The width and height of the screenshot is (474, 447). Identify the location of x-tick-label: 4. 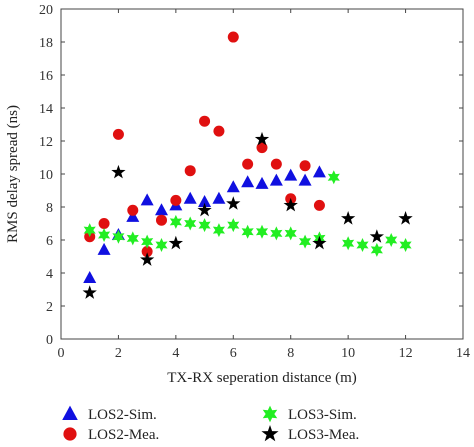
(175, 353).